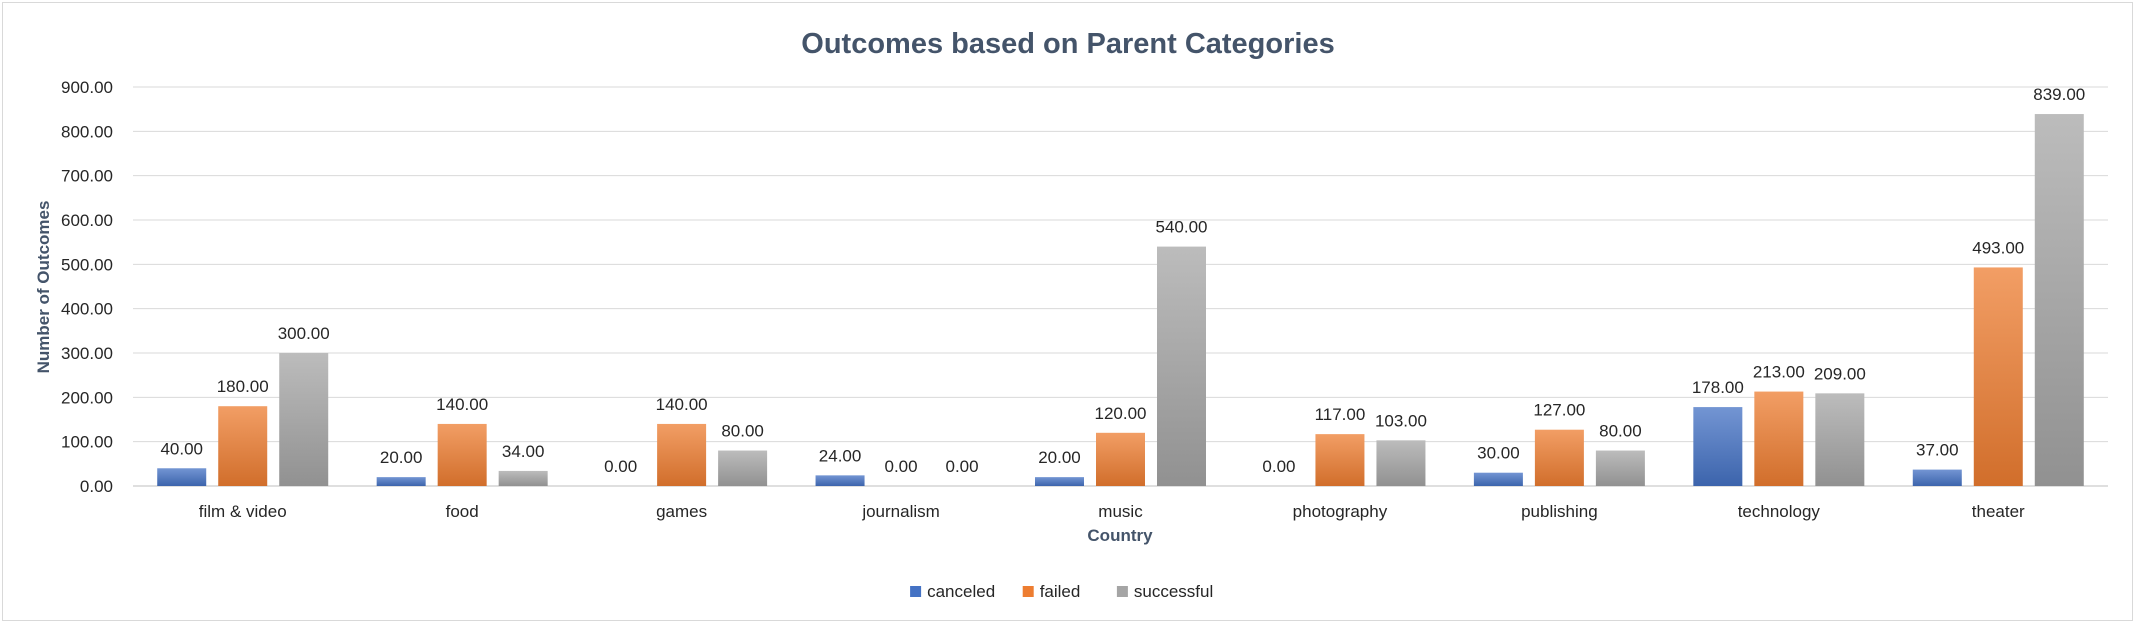 The width and height of the screenshot is (2137, 625). What do you see at coordinates (87, 309) in the screenshot?
I see `y-tick-label: 400.00` at bounding box center [87, 309].